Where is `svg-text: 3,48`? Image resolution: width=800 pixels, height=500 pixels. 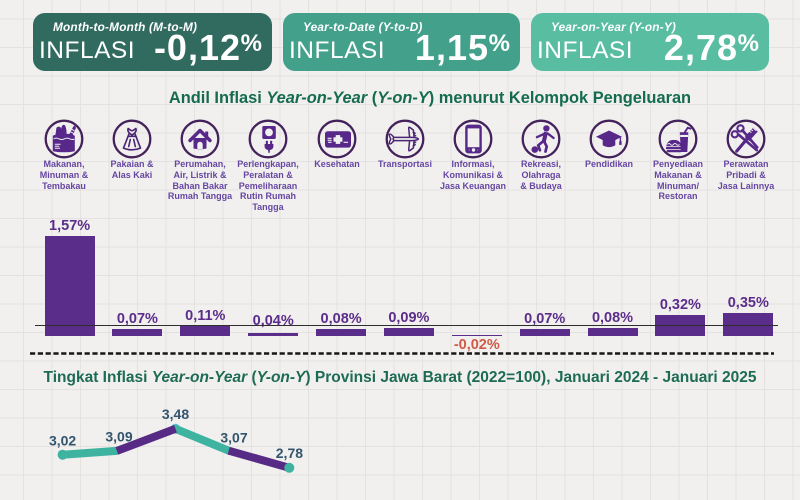
svg-text: 3,48 is located at coordinates (175, 414).